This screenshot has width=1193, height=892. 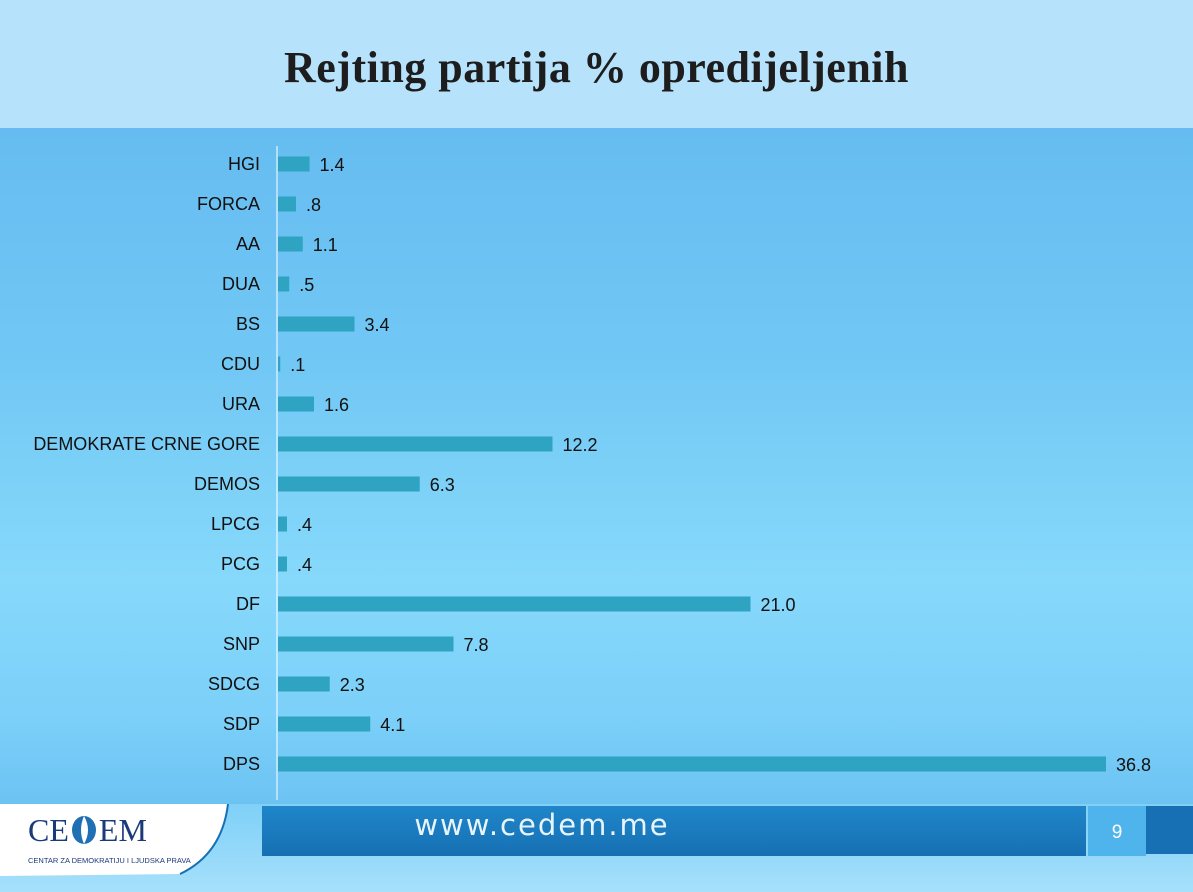 I want to click on footer-corner-block, so click(x=1169, y=830).